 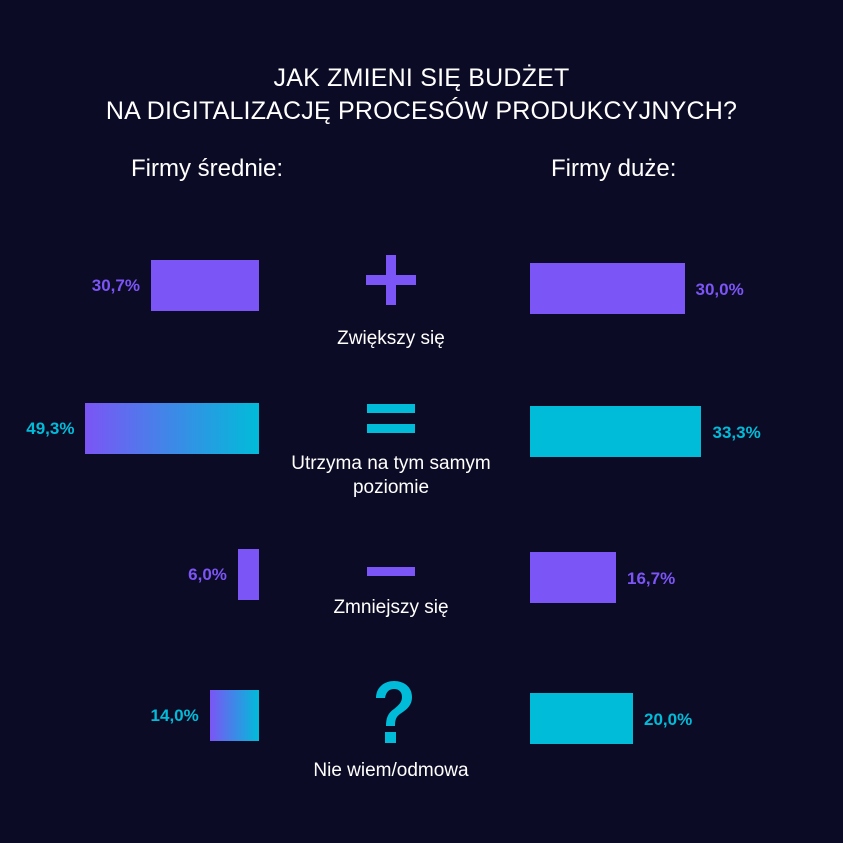 What do you see at coordinates (50, 428) in the screenshot?
I see `value-label-medium-2: 49,3%` at bounding box center [50, 428].